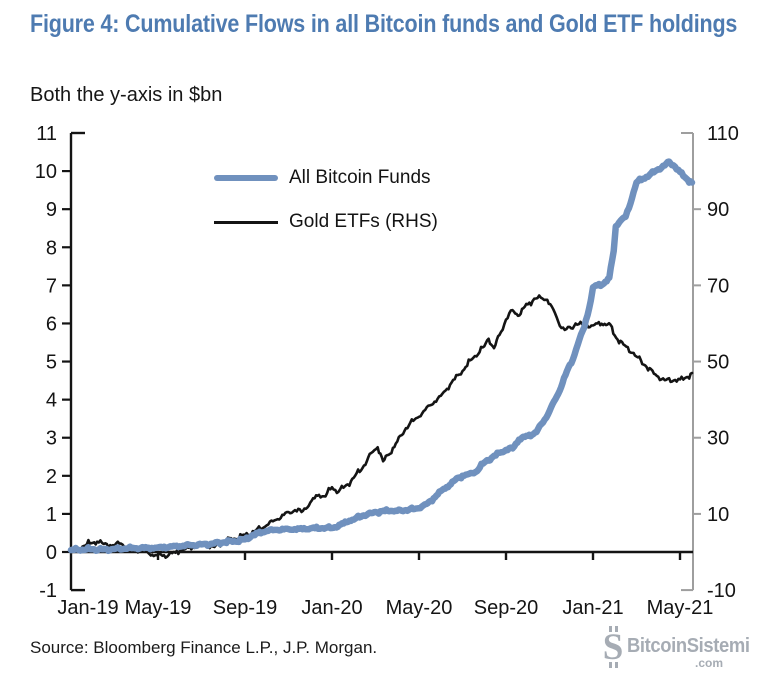 The image size is (768, 677). I want to click on bitcoinsistemi-watermark: S BitcoinSistemi .com, so click(679, 650).